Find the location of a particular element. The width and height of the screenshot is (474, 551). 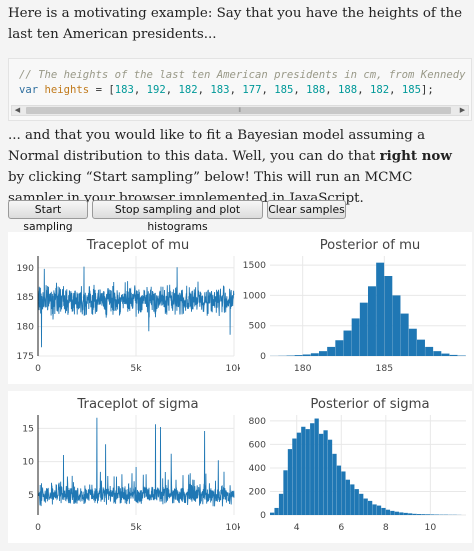

x-tick-label: 4 is located at coordinates (297, 527).